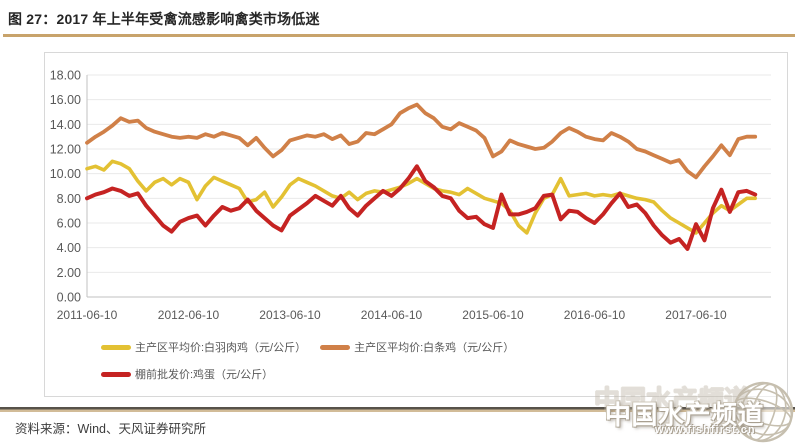 This screenshot has width=808, height=446. Describe the element at coordinates (221, 348) in the screenshot. I see `legend-label: 主产区平均价:白羽肉鸡（元/公斤）` at that location.